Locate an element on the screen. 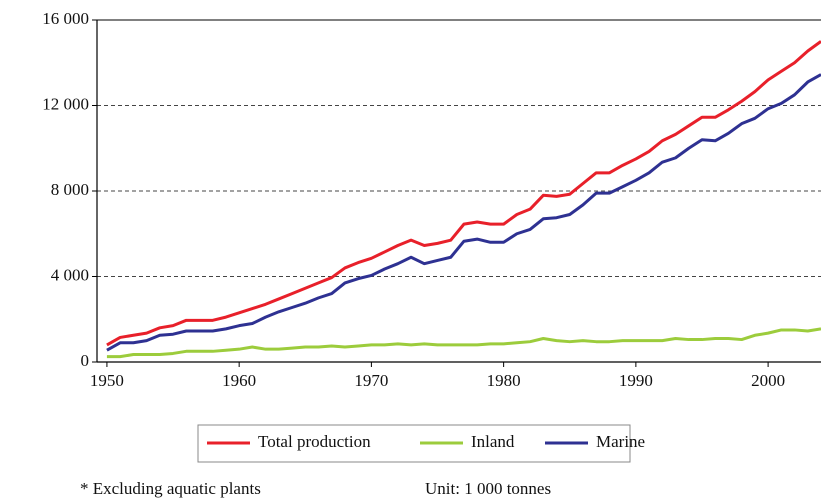 The image size is (821, 503). x-tick-label: 1950 is located at coordinates (107, 380).